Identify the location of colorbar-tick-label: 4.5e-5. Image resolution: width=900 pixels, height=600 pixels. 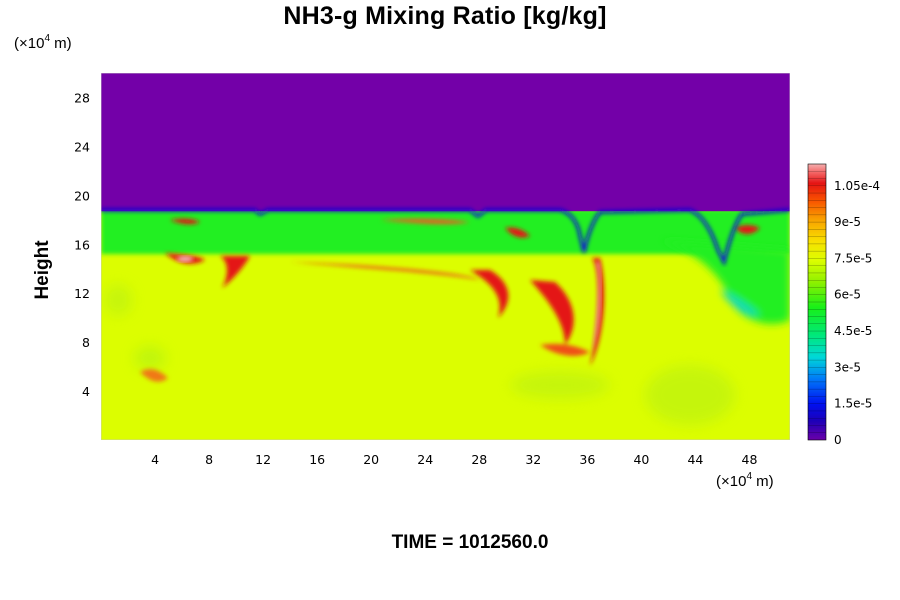
(853, 331).